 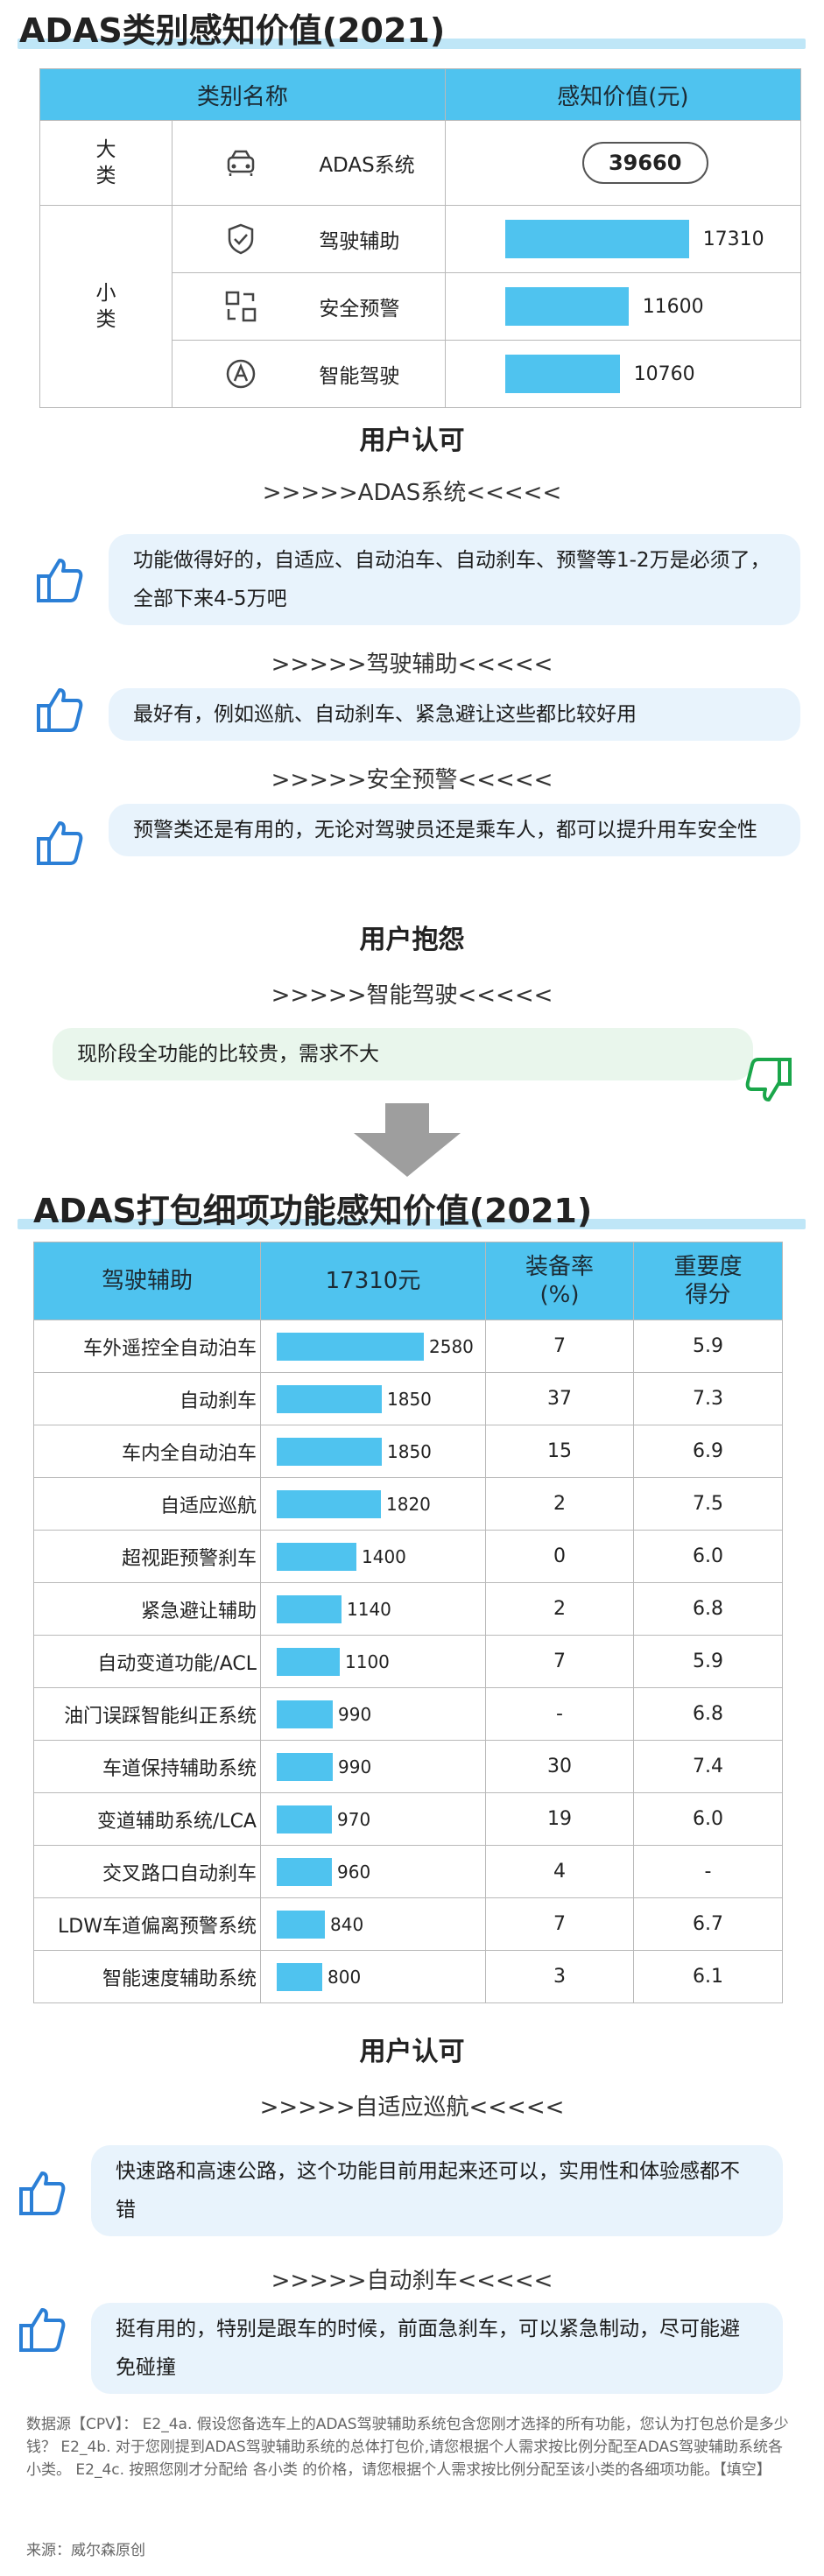 I want to click on equip-rate: 15, so click(x=559, y=1451).